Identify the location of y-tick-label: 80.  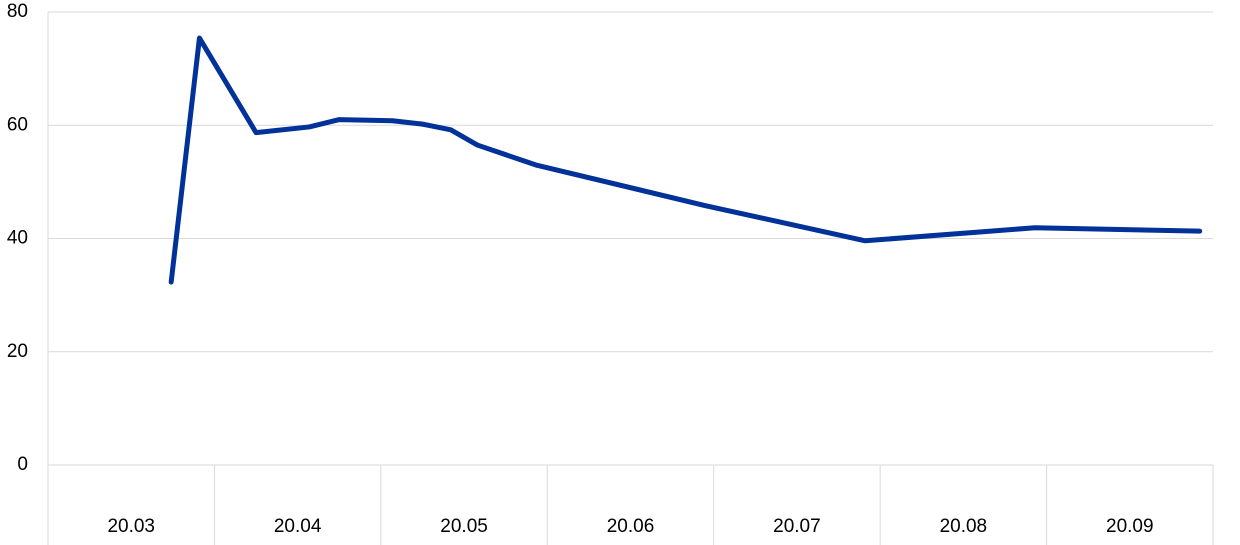
(17, 11).